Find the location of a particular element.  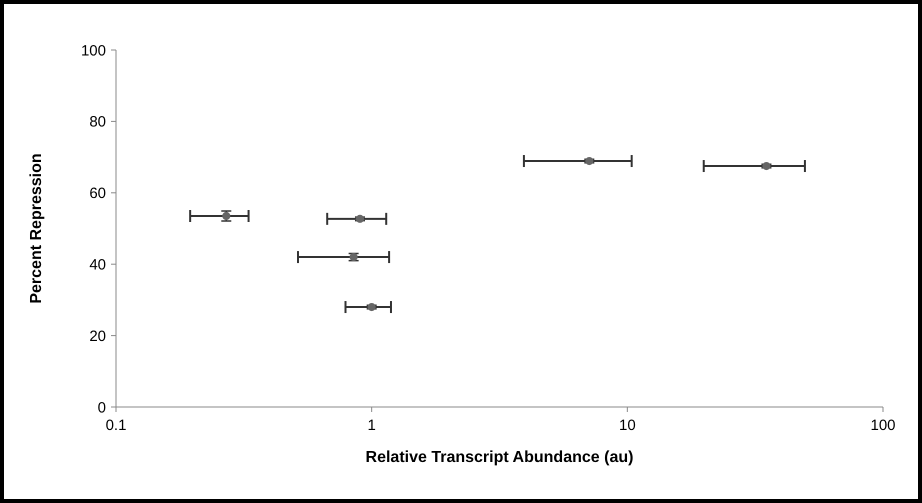

y-tick-label: 0 is located at coordinates (102, 407).